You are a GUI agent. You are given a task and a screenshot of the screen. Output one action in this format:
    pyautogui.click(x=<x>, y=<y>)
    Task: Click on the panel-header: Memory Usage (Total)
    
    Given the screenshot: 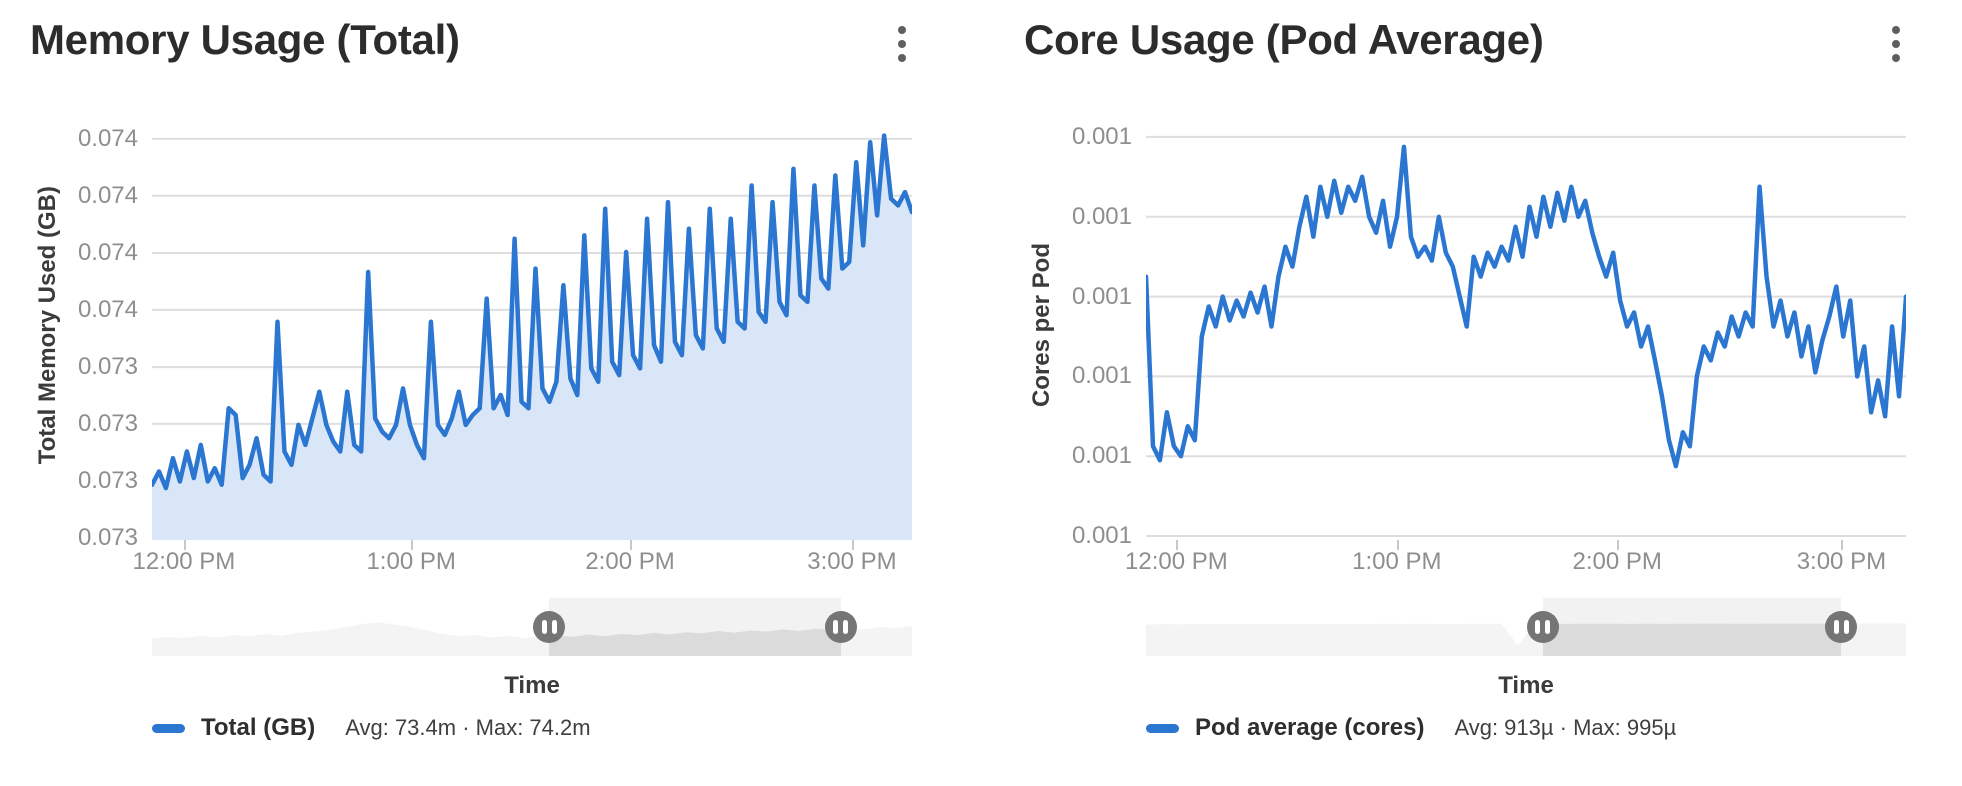 What is the action you would take?
    pyautogui.click(x=471, y=40)
    